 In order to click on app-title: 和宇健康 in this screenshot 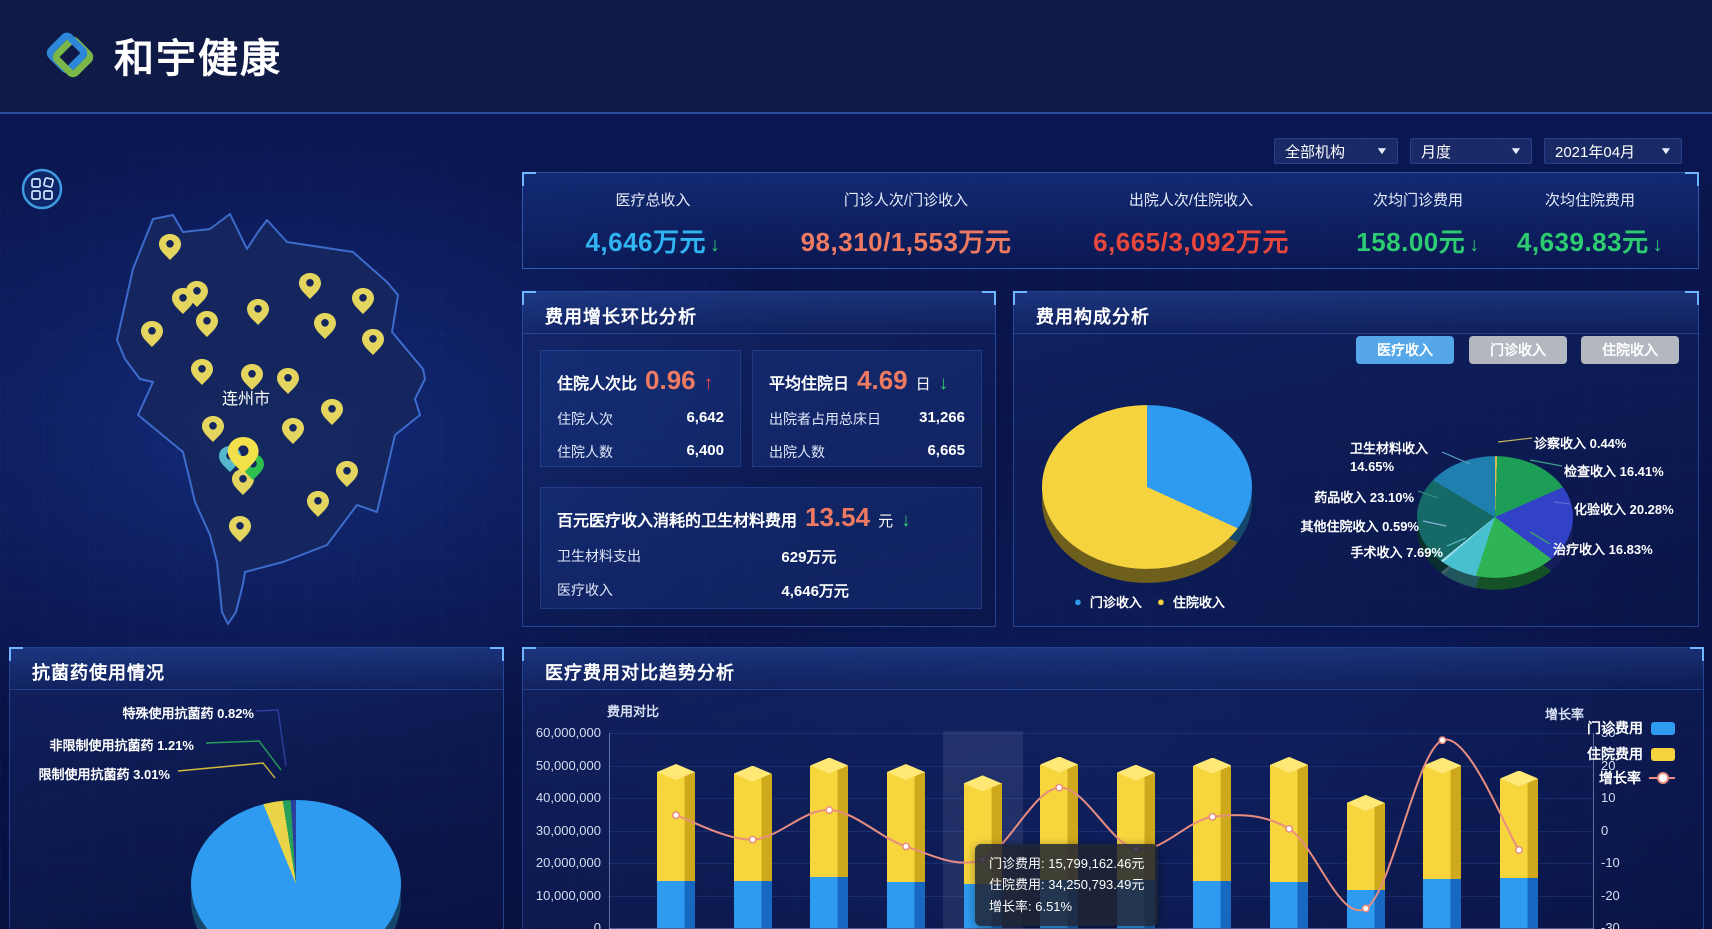, I will do `click(198, 59)`.